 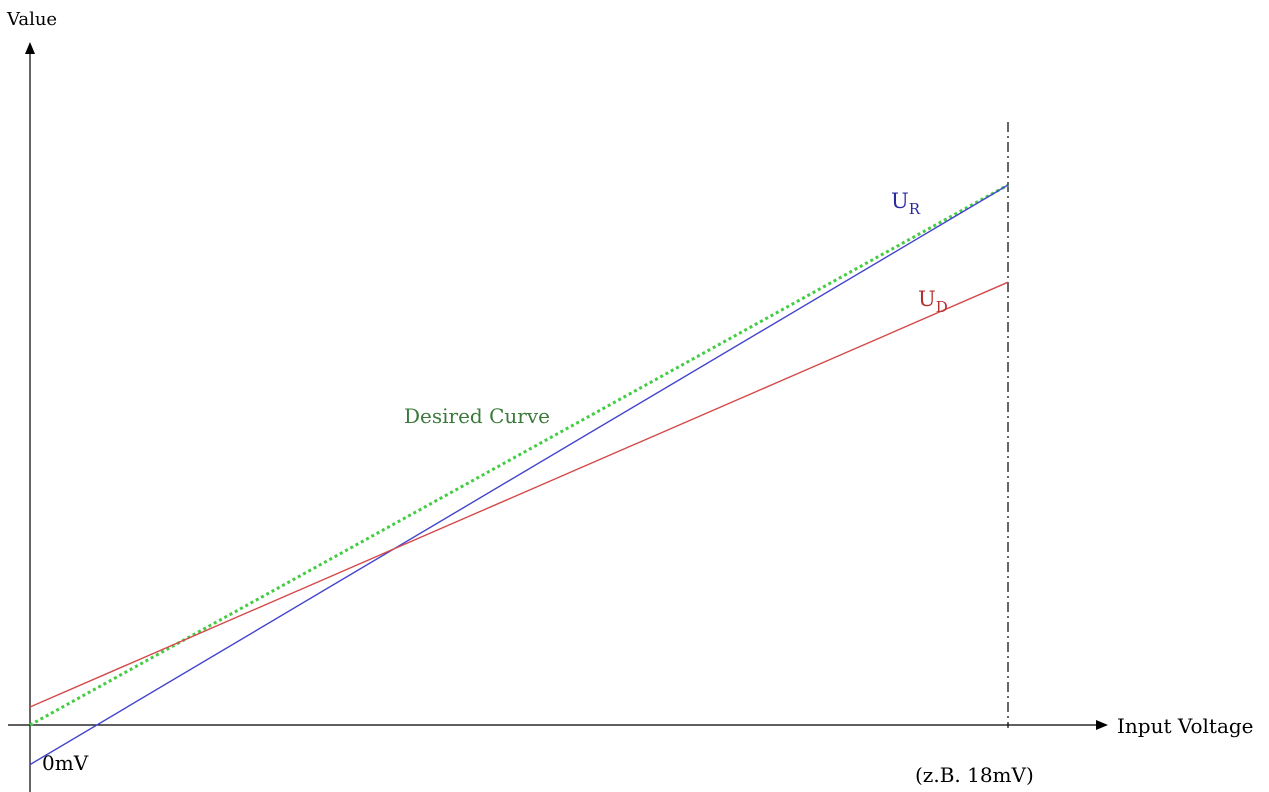 I want to click on x-end-label: (z.B. 18mV), so click(x=974, y=775).